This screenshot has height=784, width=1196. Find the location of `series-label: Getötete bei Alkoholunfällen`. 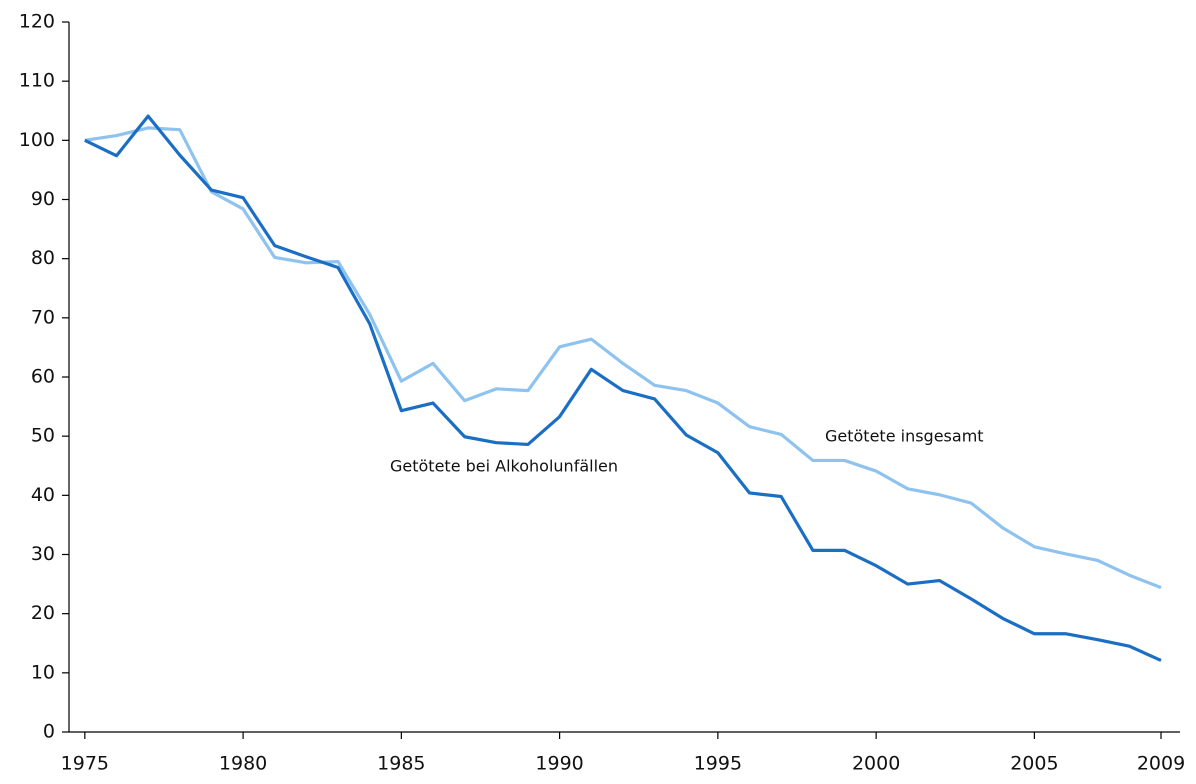

series-label: Getötete bei Alkoholunfällen is located at coordinates (504, 466).